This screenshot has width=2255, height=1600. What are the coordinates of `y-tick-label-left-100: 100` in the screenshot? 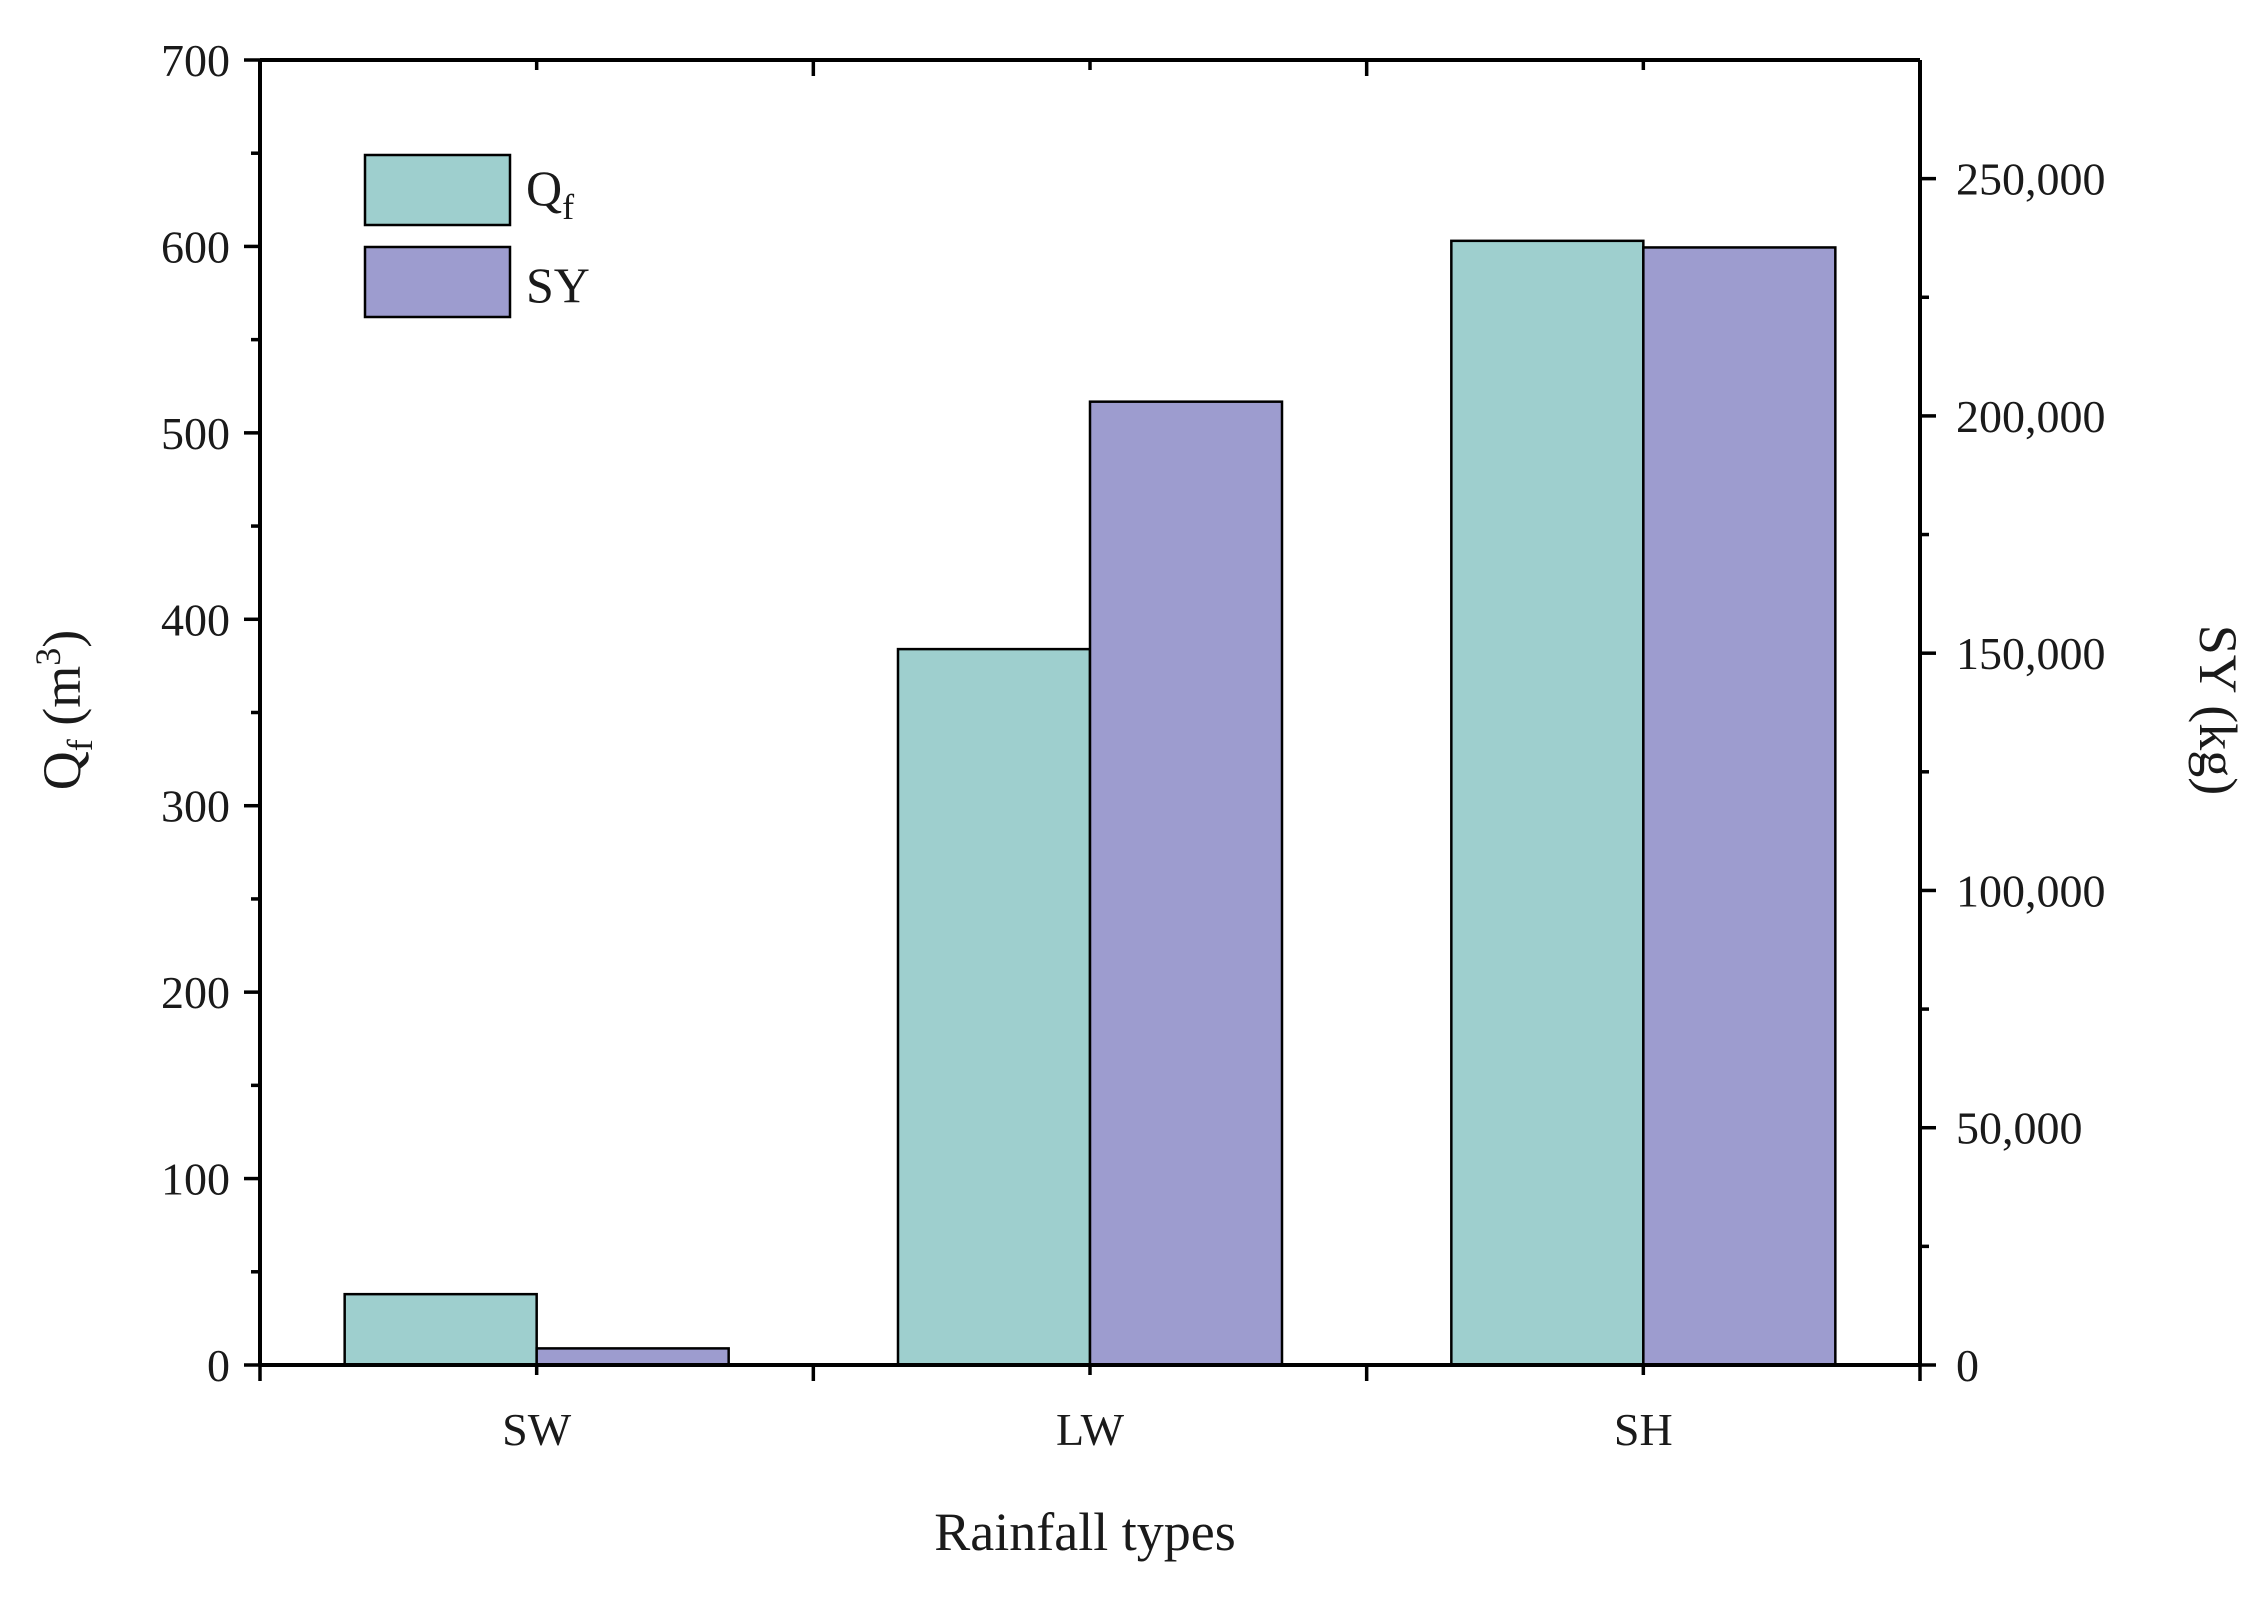 It's located at (195, 1179).